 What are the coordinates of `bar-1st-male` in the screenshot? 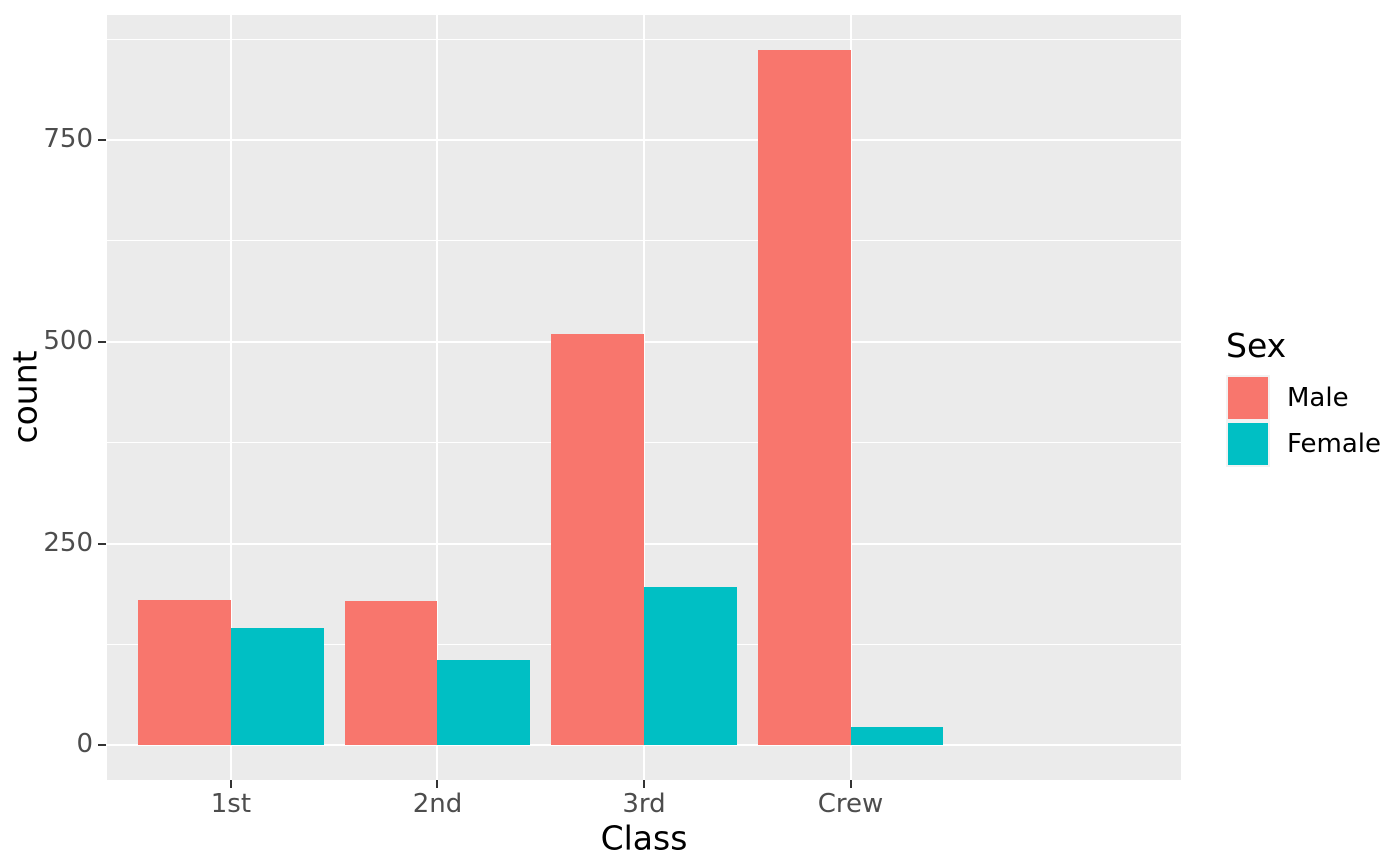 It's located at (184, 673).